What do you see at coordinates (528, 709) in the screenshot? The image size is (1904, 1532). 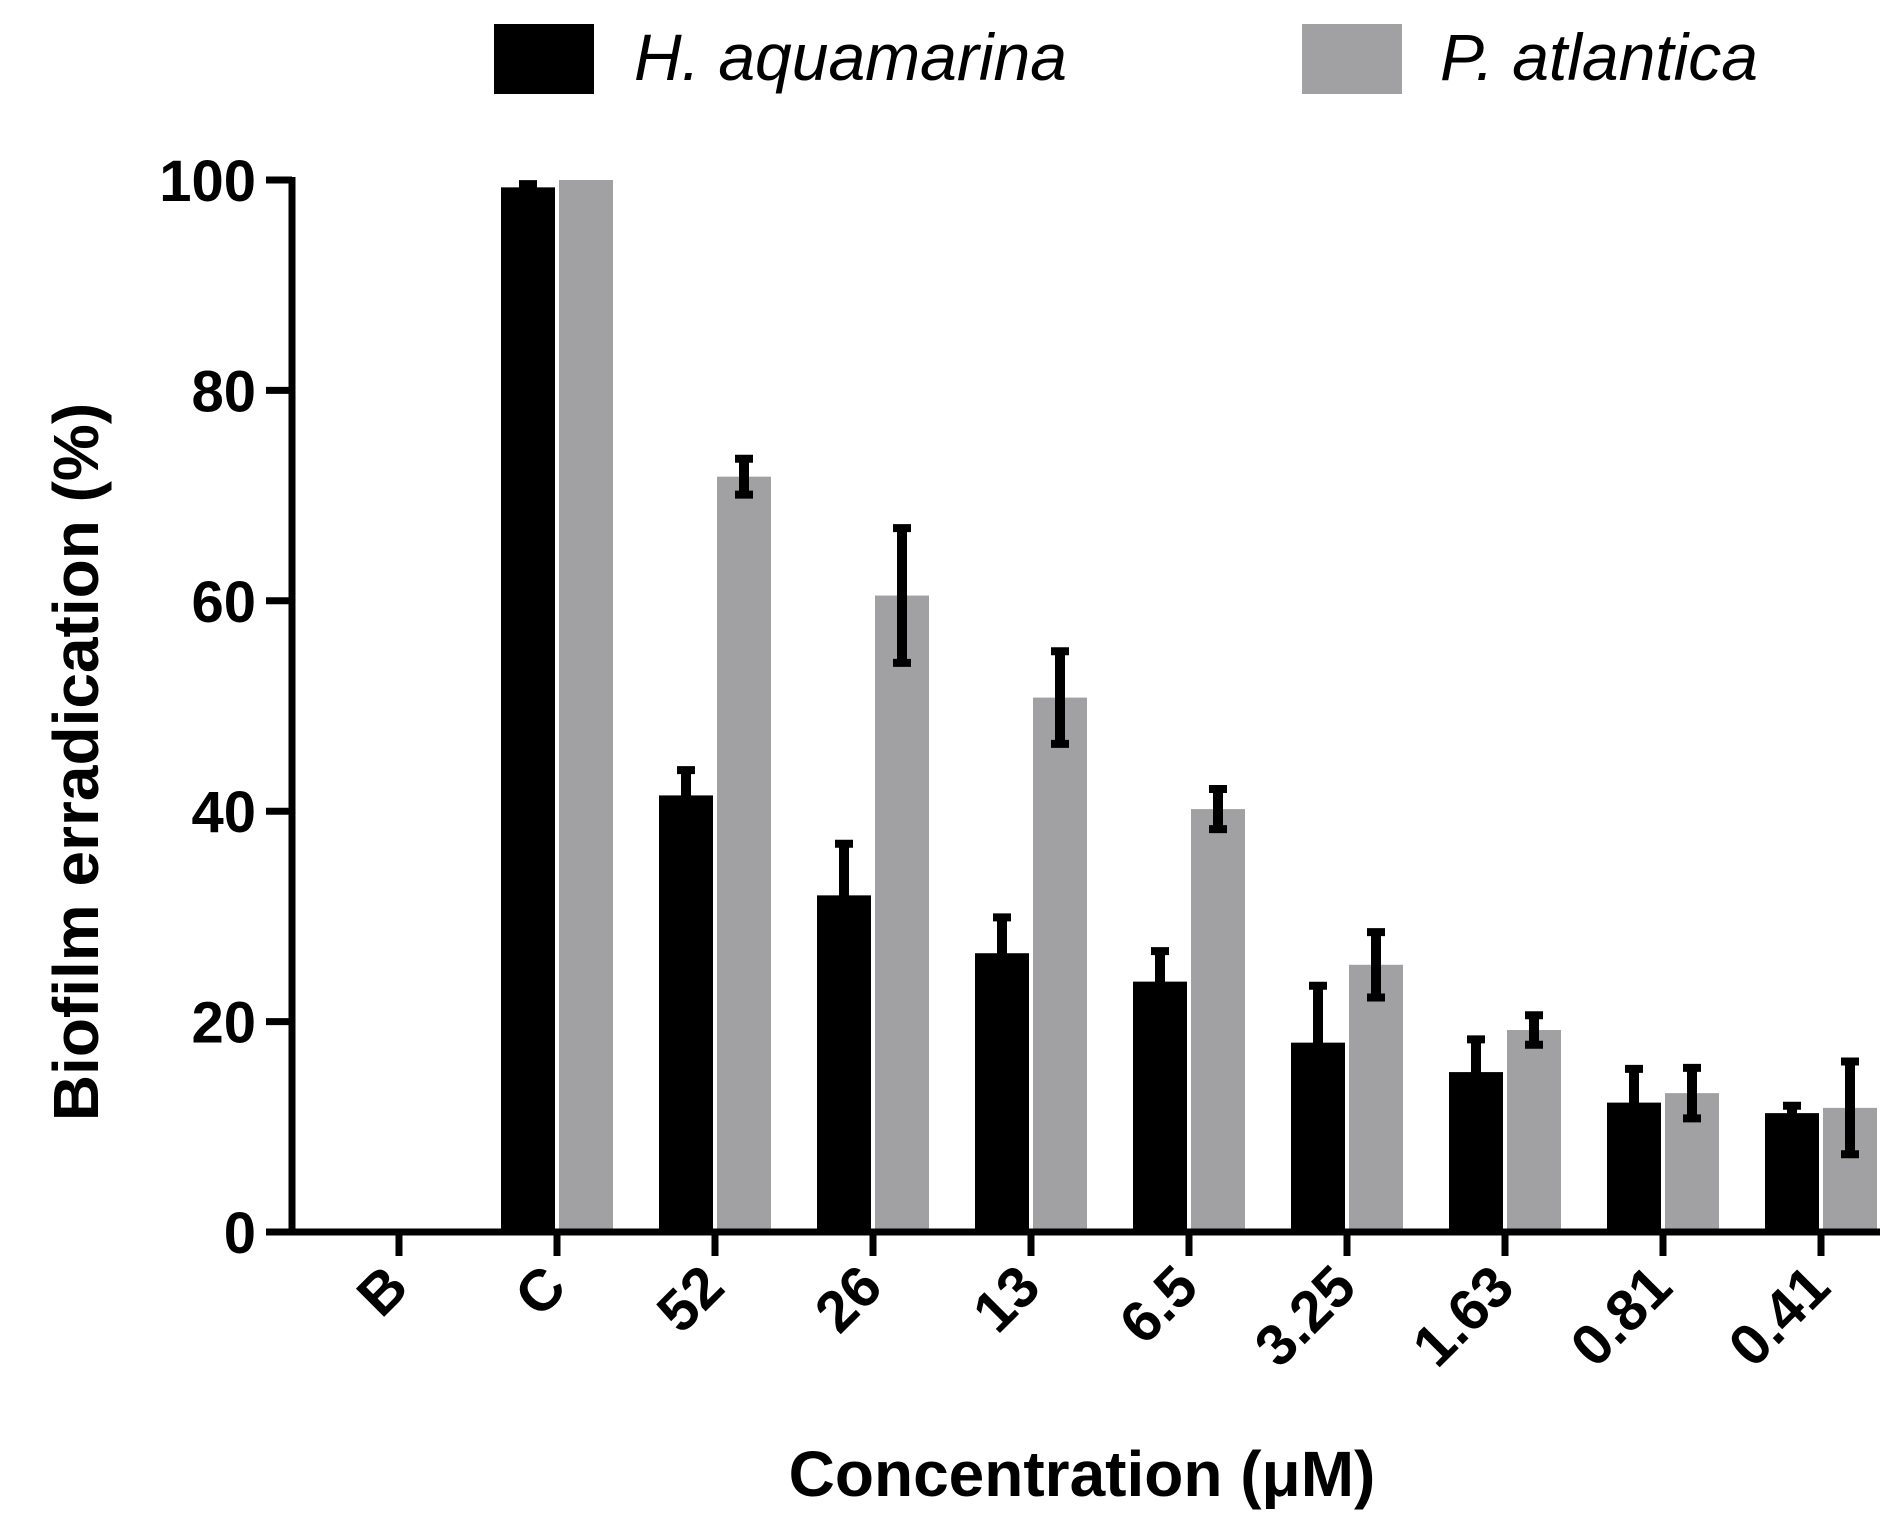 I see `bar-h-aquamarina-c` at bounding box center [528, 709].